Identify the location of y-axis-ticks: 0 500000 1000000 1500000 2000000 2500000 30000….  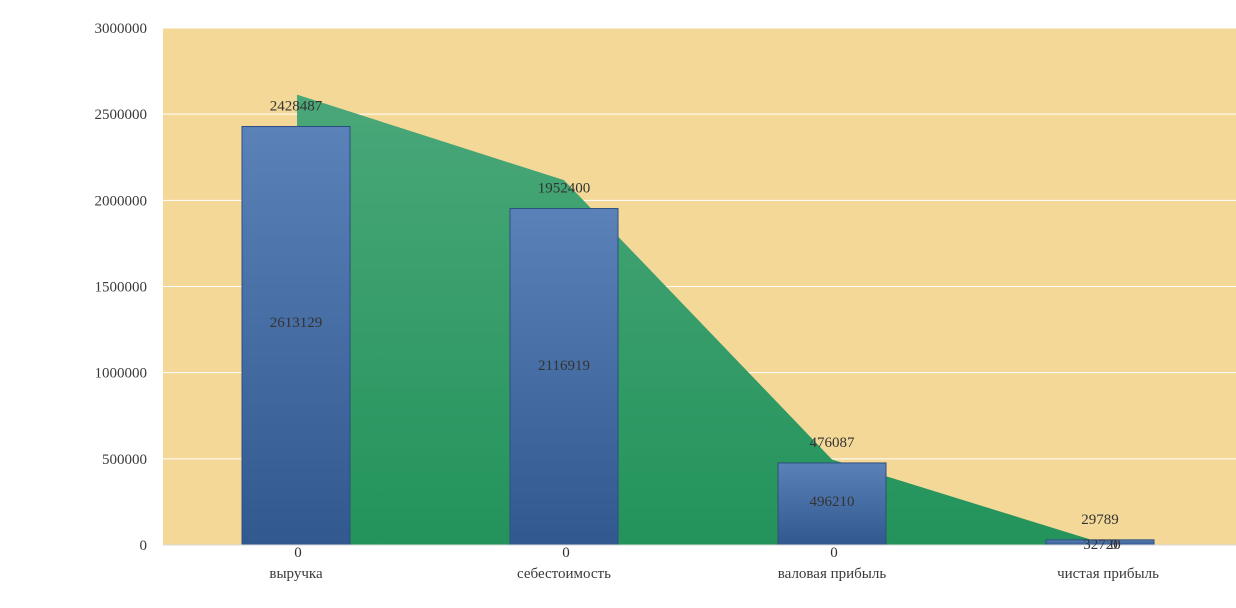
(121, 287).